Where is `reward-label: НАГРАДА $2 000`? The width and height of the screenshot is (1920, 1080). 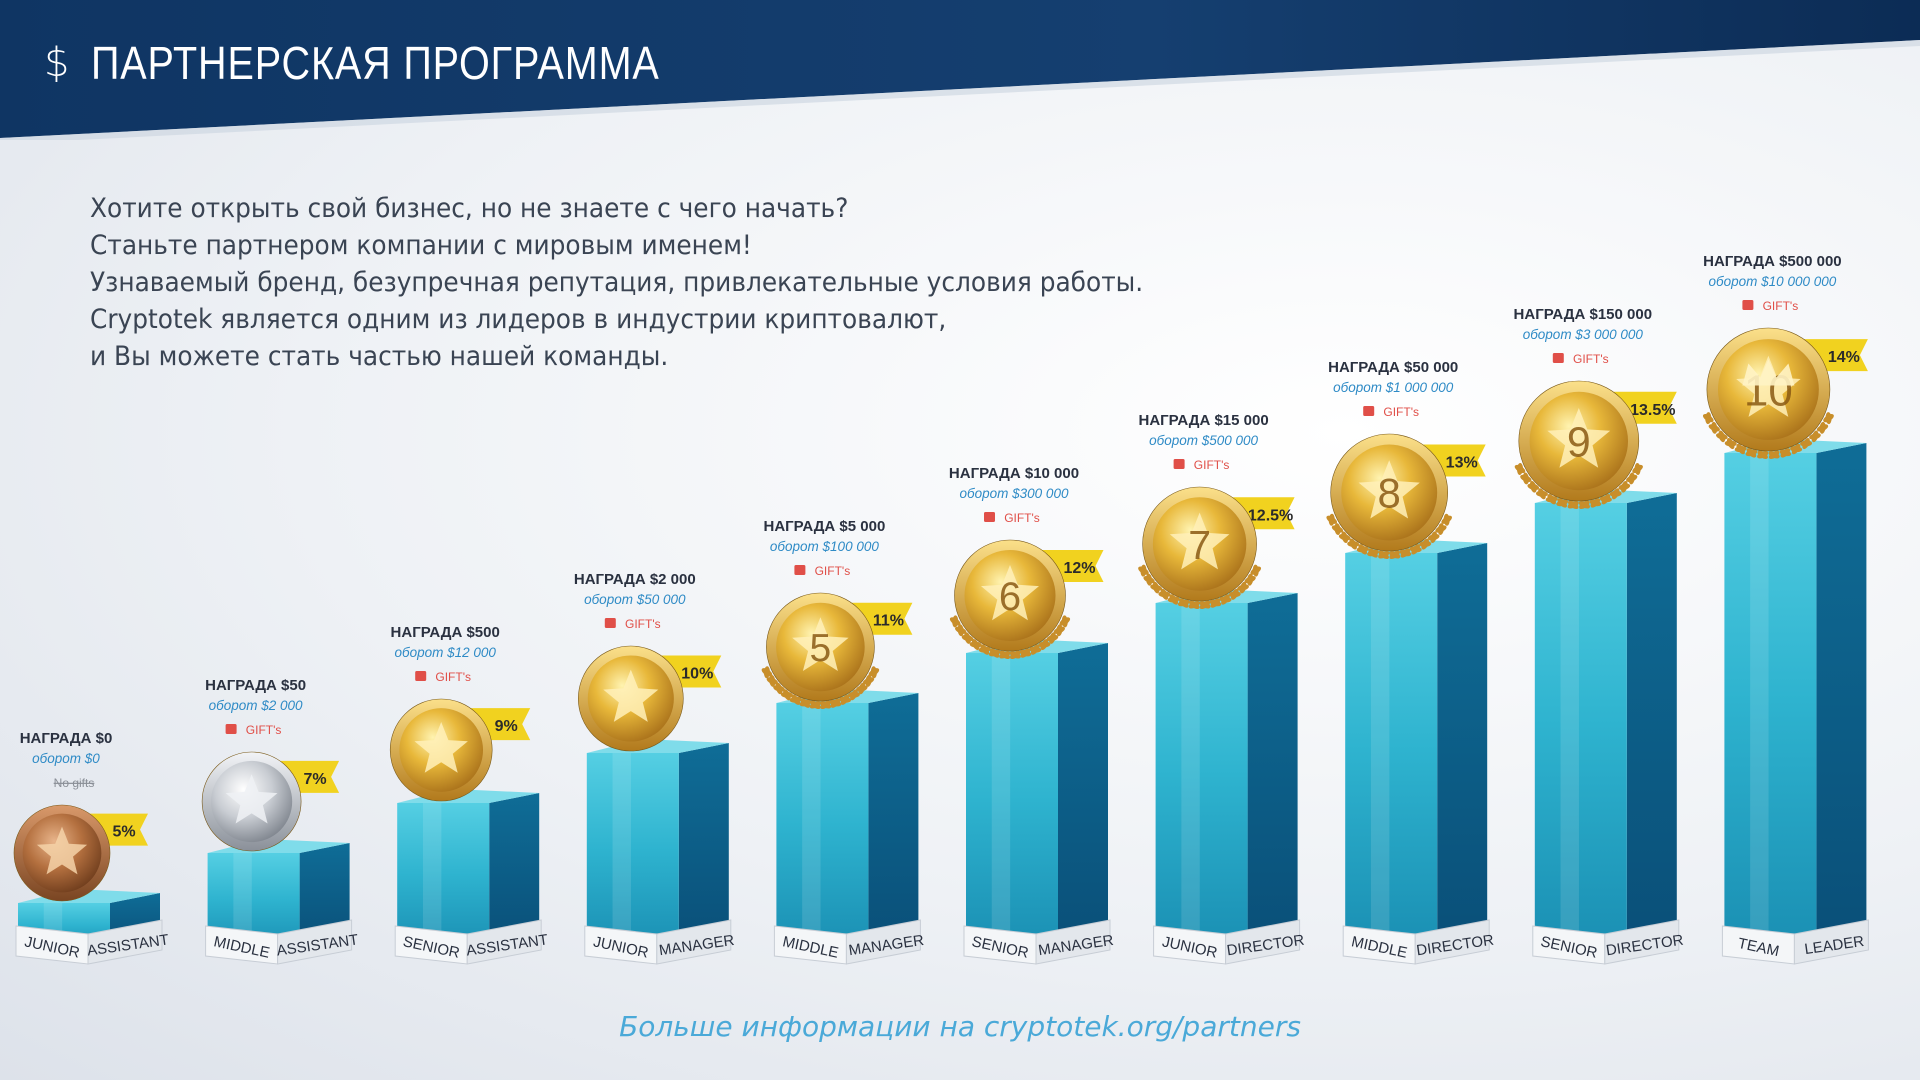 reward-label: НАГРАДА $2 000 is located at coordinates (635, 579).